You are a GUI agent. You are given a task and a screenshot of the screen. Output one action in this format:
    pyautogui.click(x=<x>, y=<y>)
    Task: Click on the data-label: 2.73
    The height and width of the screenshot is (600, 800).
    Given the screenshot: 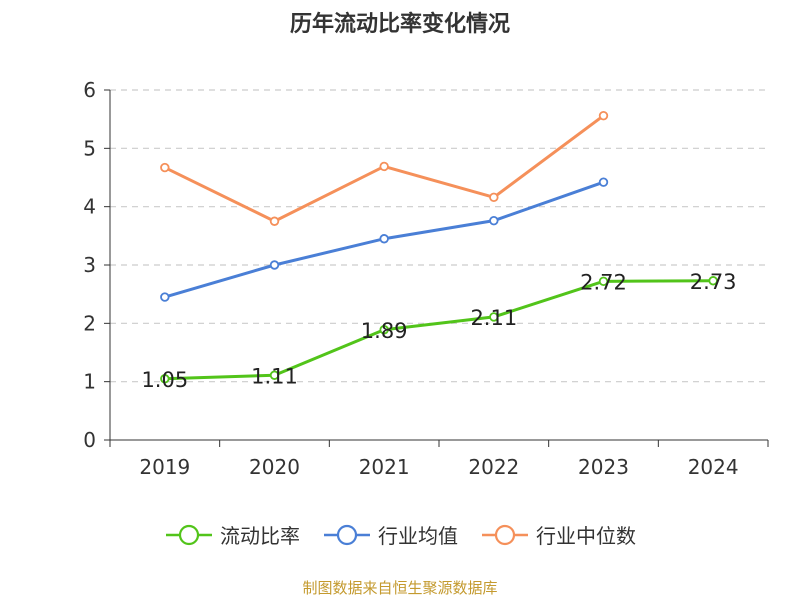 What is the action you would take?
    pyautogui.click(x=713, y=282)
    